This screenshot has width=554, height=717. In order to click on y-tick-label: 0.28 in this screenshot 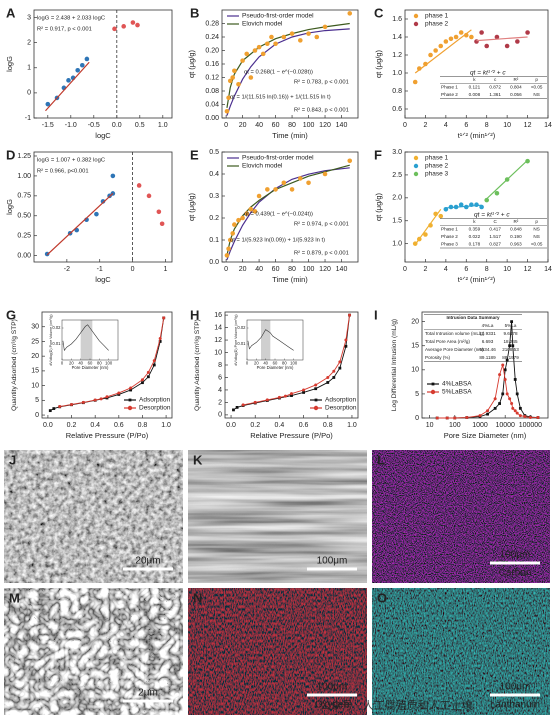, I will do `click(212, 23)`.